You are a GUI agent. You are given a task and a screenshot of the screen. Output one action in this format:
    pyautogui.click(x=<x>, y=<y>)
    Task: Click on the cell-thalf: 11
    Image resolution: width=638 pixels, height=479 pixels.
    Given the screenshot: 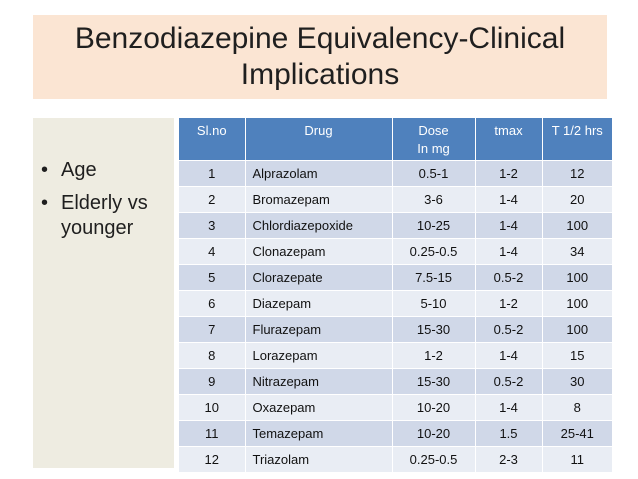 What is the action you would take?
    pyautogui.click(x=577, y=458)
    